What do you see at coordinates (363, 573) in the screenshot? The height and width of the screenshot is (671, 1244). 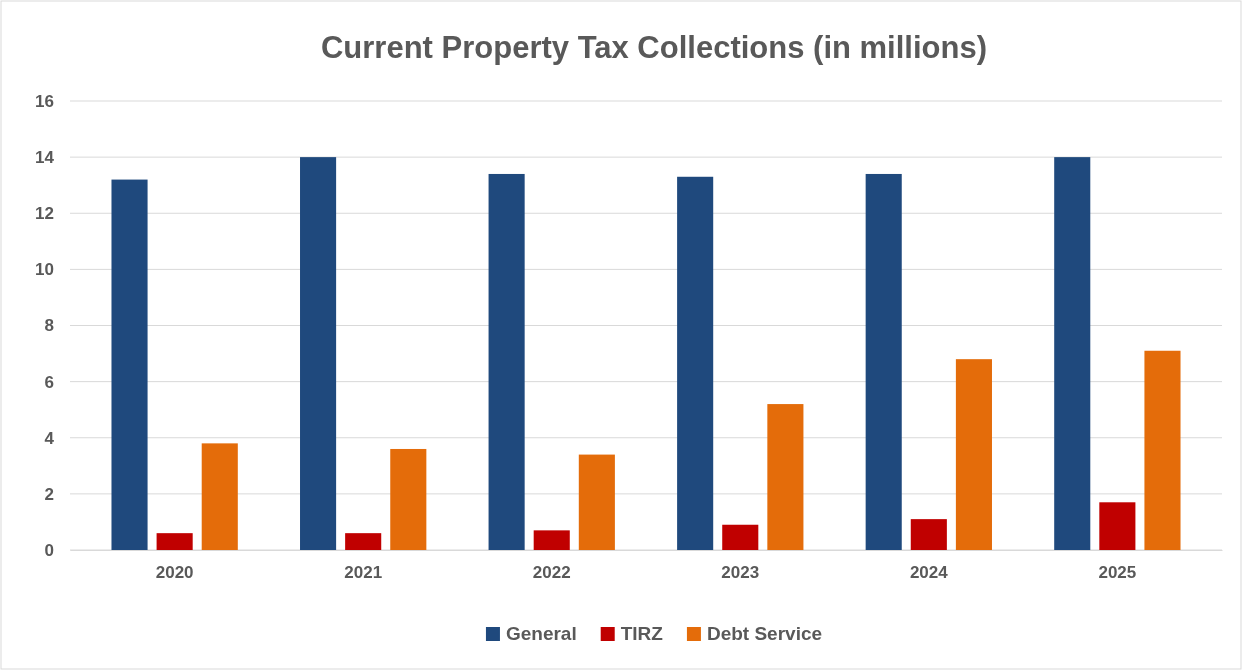 I see `x-tick-label: 2021` at bounding box center [363, 573].